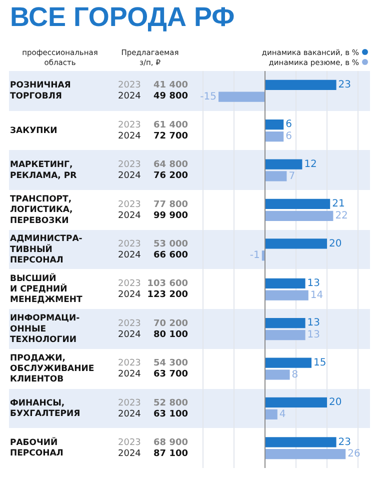  What do you see at coordinates (338, 204) in the screenshot?
I see `data-label: 21` at bounding box center [338, 204].